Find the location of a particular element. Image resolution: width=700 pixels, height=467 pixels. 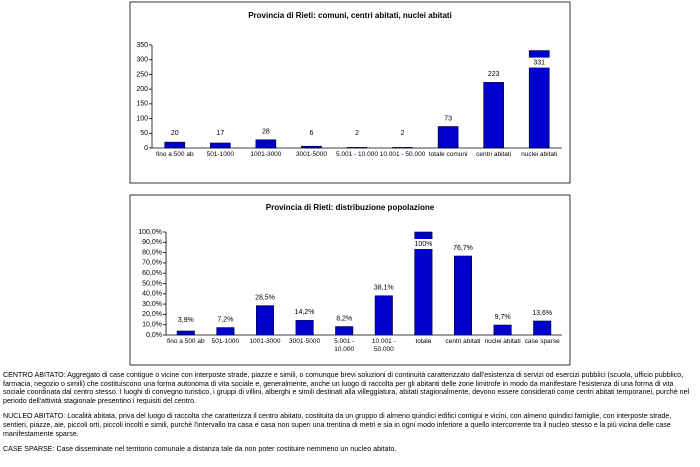

x-tick-label-box: 501-1000 is located at coordinates (225, 341).